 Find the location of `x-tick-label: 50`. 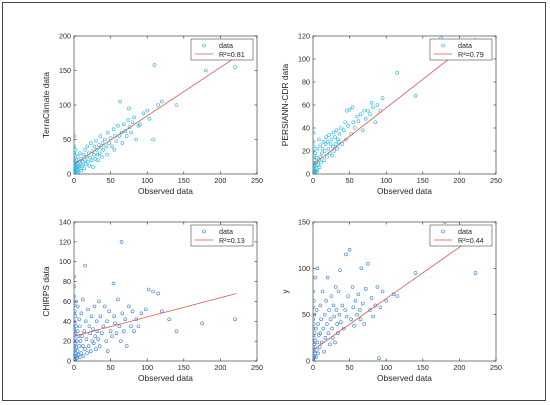

x-tick-label: 50 is located at coordinates (111, 367).